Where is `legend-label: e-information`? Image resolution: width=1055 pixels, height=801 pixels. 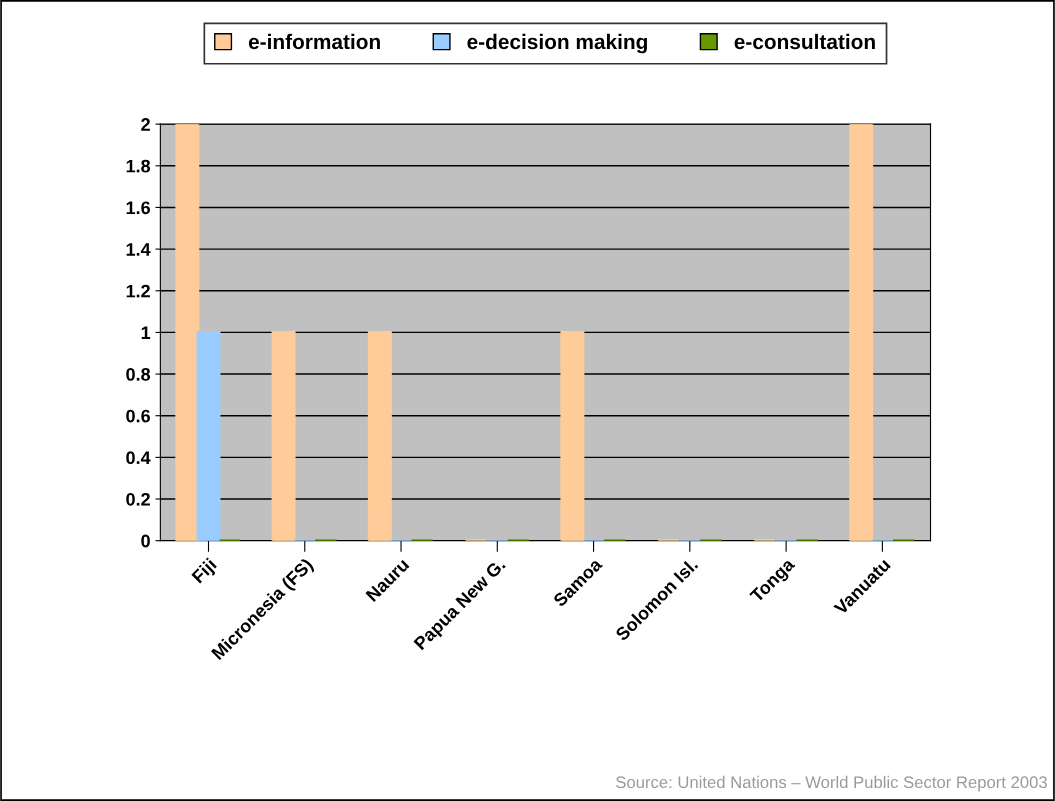 legend-label: e-information is located at coordinates (314, 41).